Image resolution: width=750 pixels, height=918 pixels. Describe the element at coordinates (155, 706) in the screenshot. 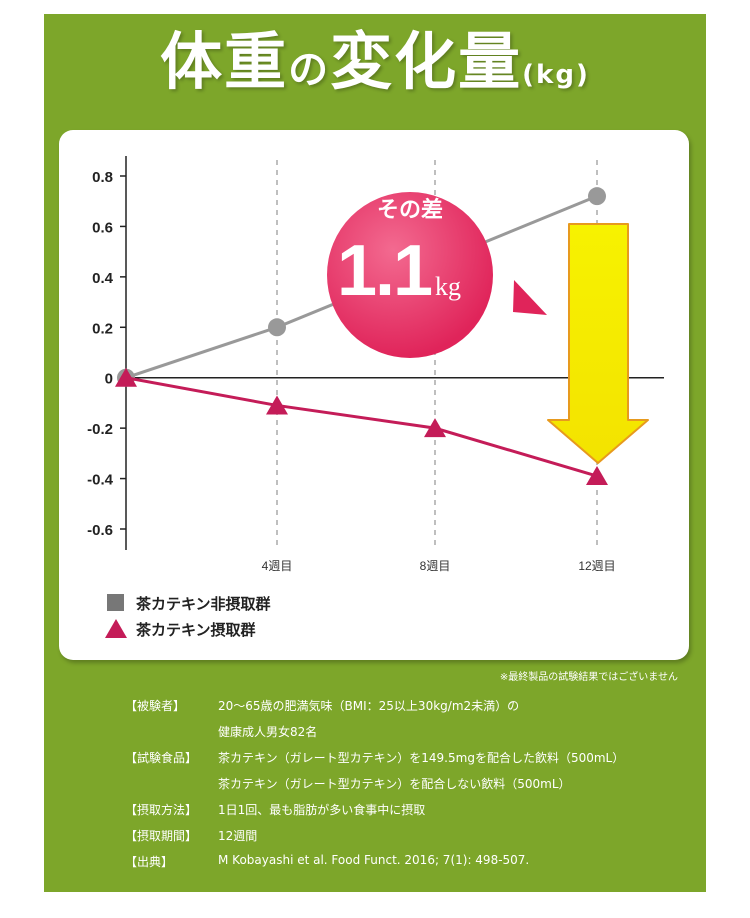

I see `info-label: 【被験者】` at that location.